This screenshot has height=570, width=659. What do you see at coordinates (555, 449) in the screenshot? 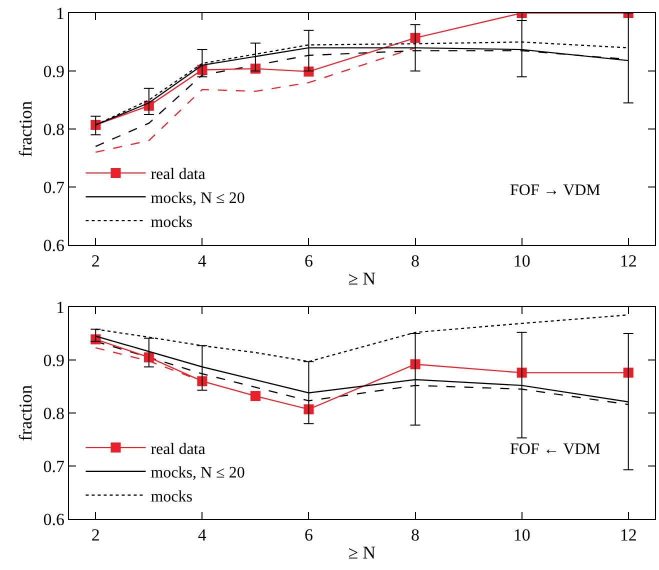
I see `annotation: FOF ← VDM` at bounding box center [555, 449].